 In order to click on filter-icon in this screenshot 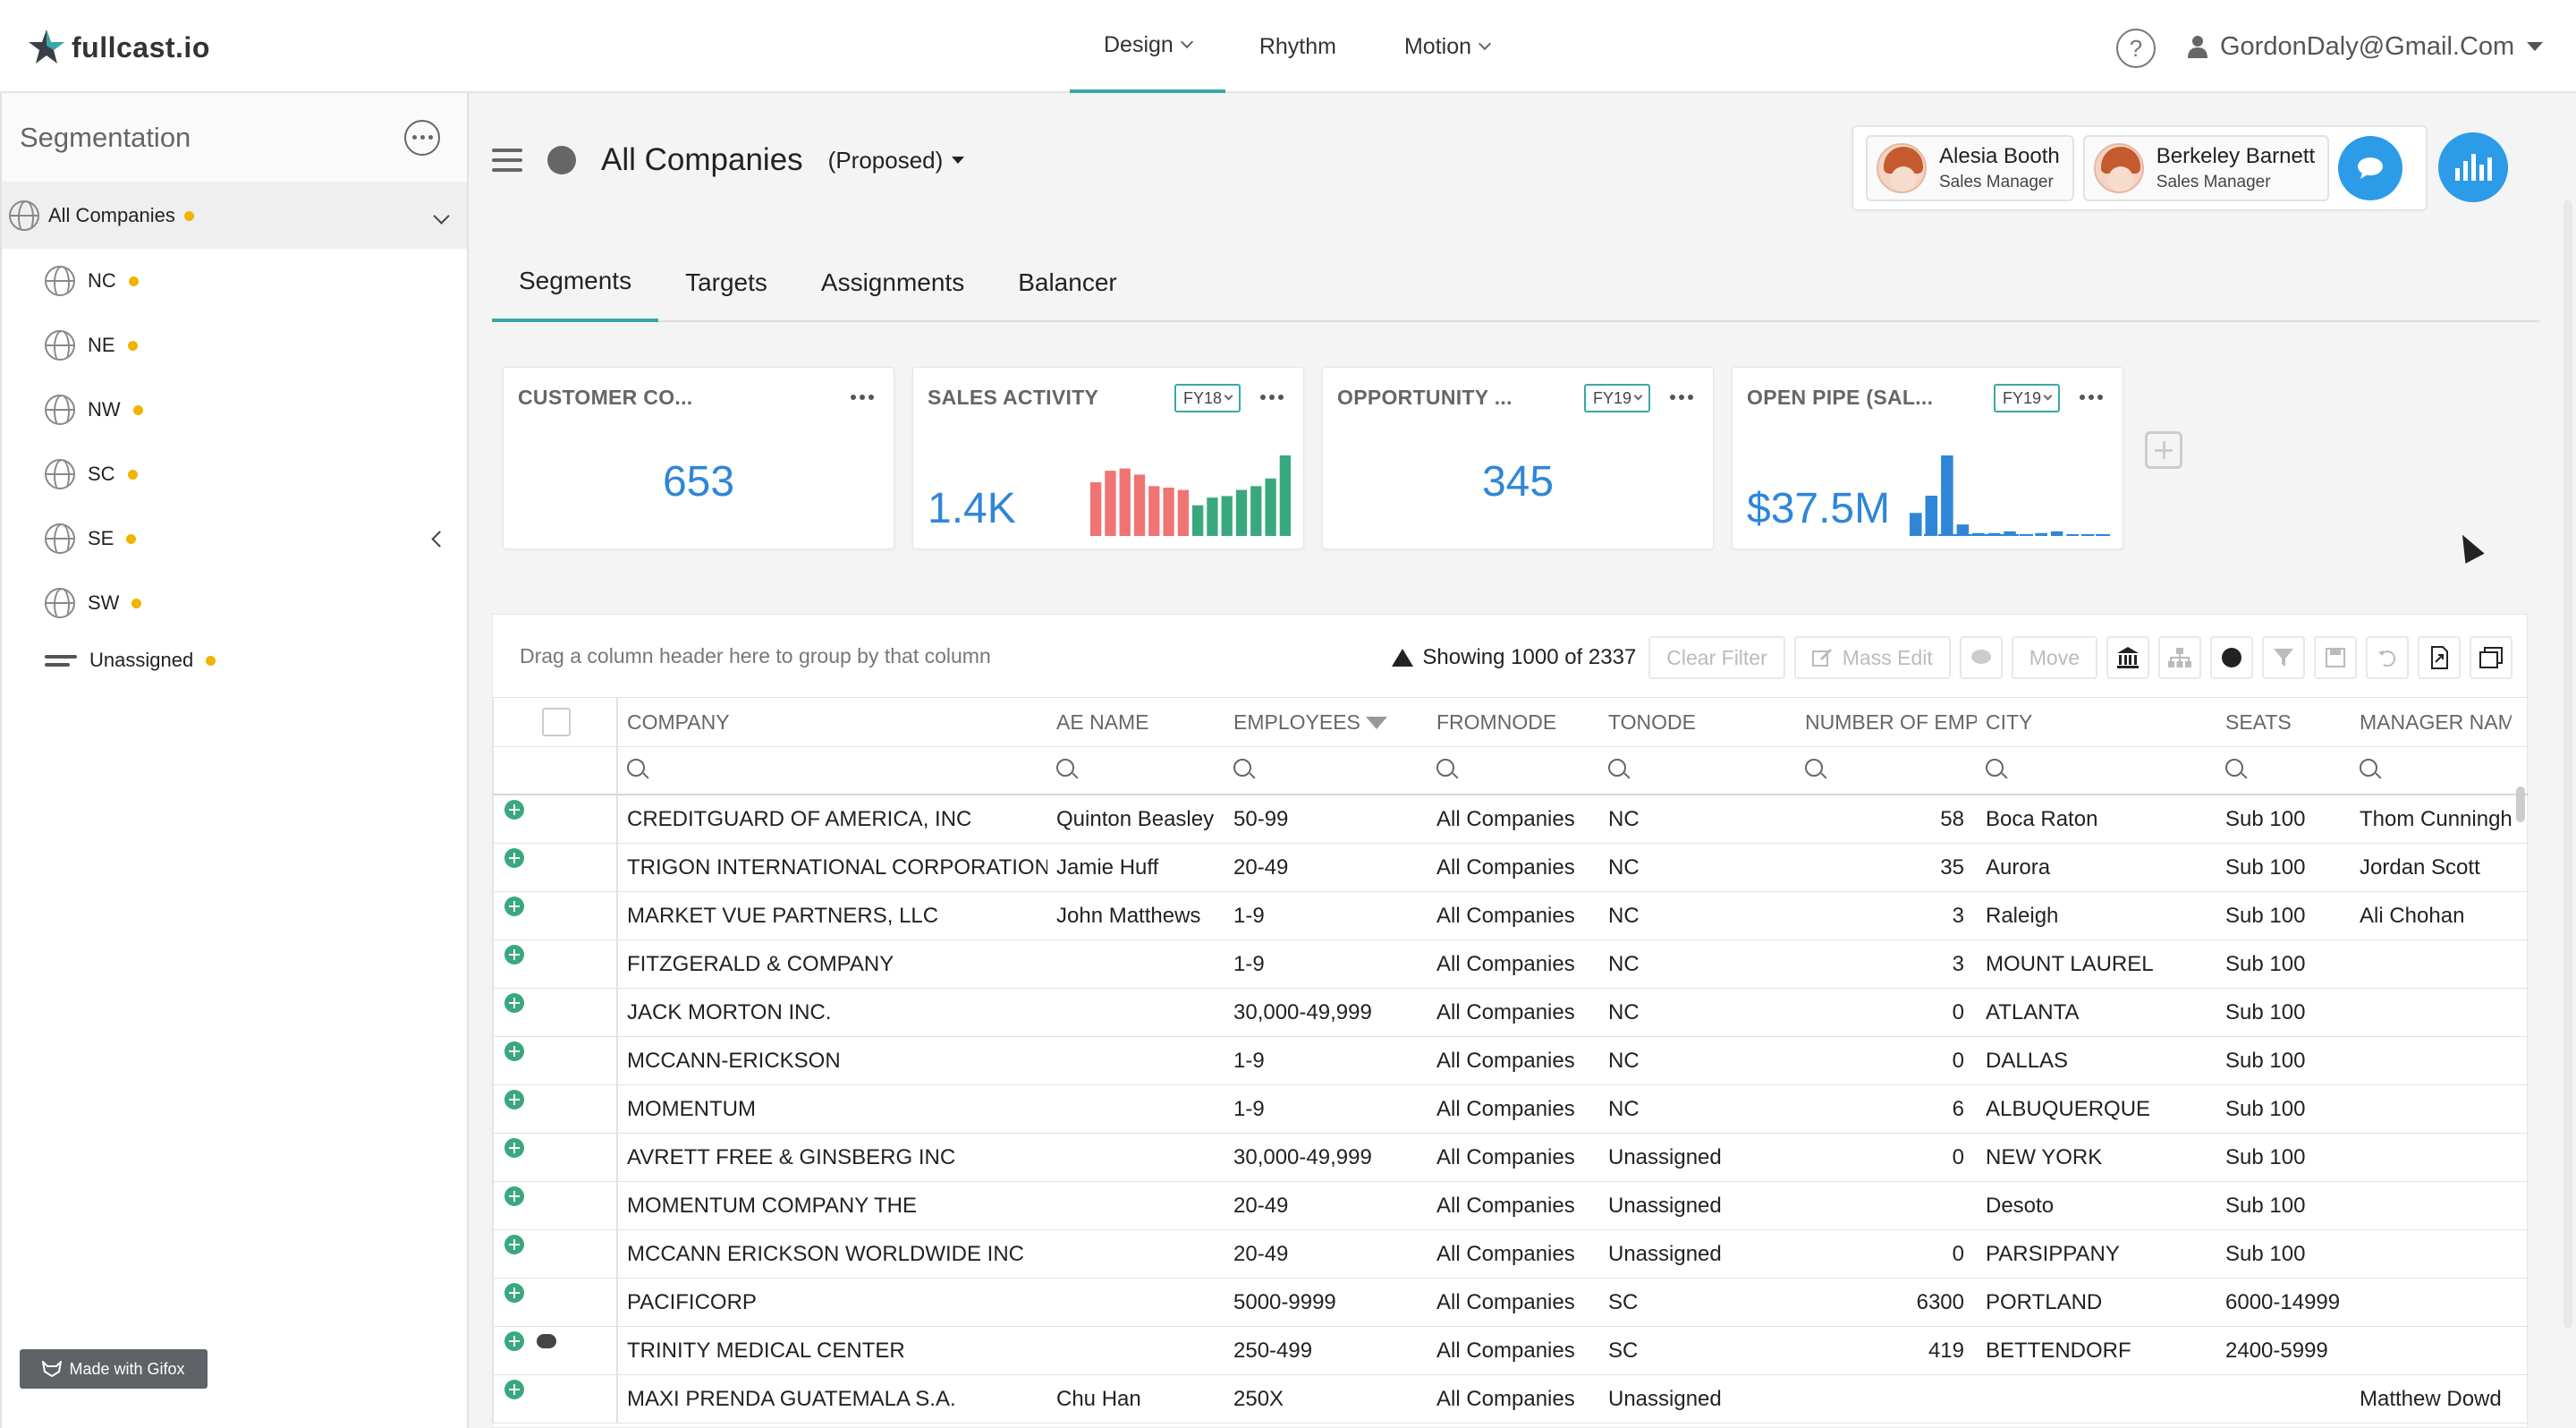, I will do `click(2283, 657)`.